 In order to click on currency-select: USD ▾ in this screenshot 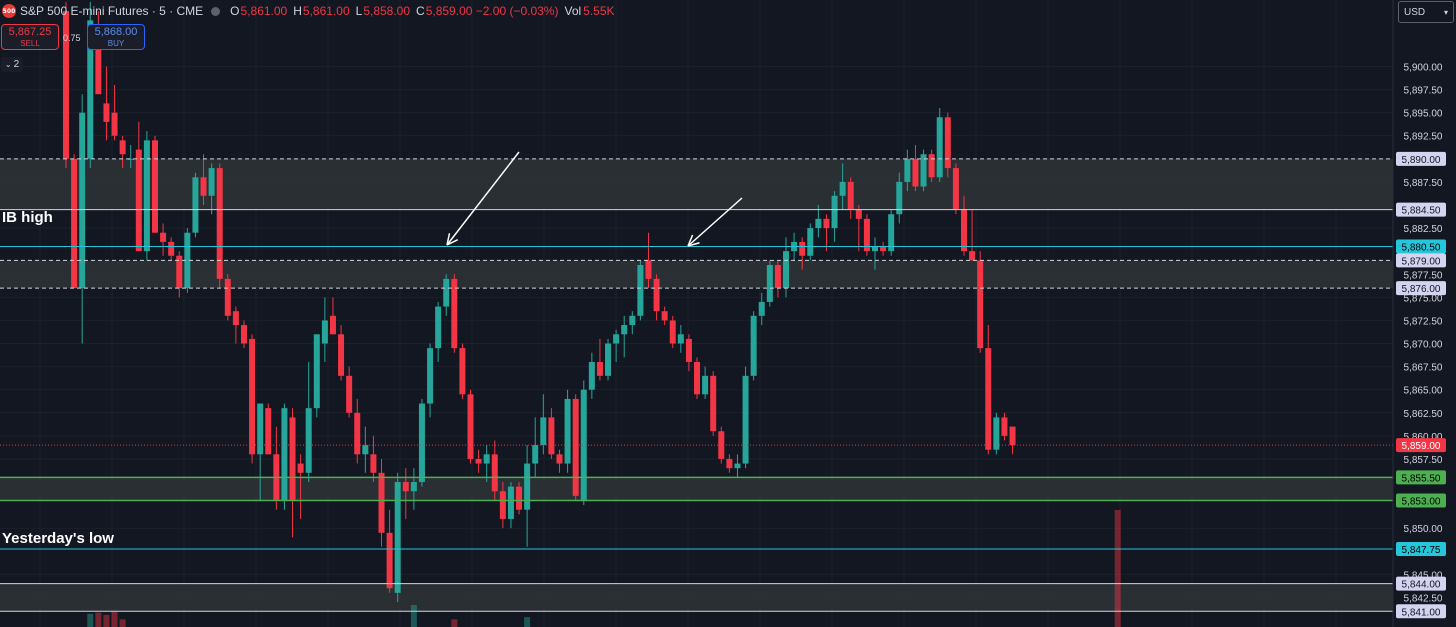, I will do `click(1426, 12)`.